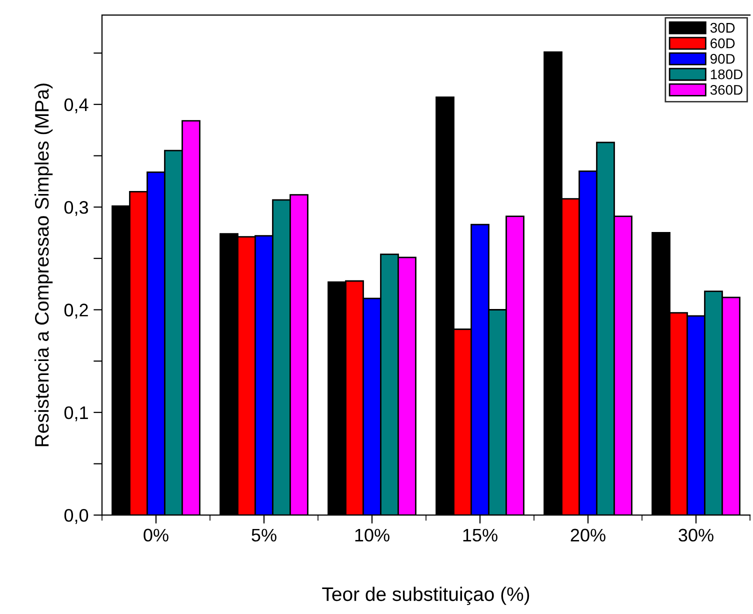 Image resolution: width=753 pixels, height=614 pixels. Describe the element at coordinates (76, 516) in the screenshot. I see `y-tick-label: 0,0` at that location.